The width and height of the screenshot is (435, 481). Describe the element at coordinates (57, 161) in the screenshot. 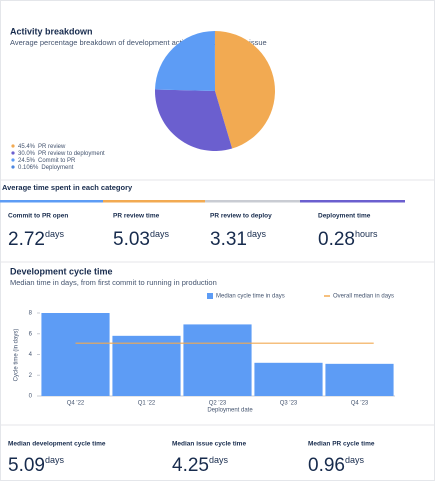

I see `legend-label: Commit to PR` at that location.